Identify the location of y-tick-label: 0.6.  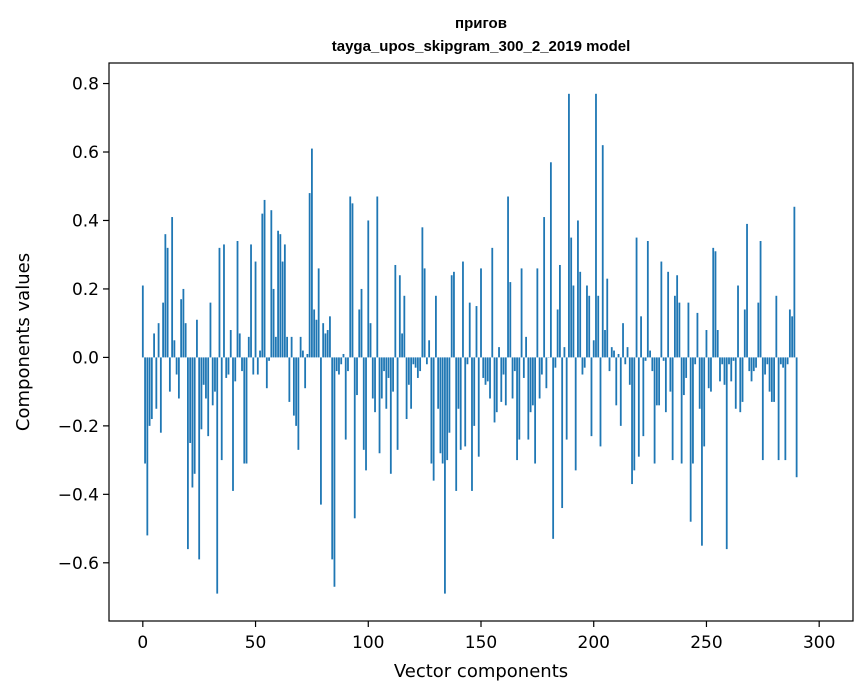
(85, 153).